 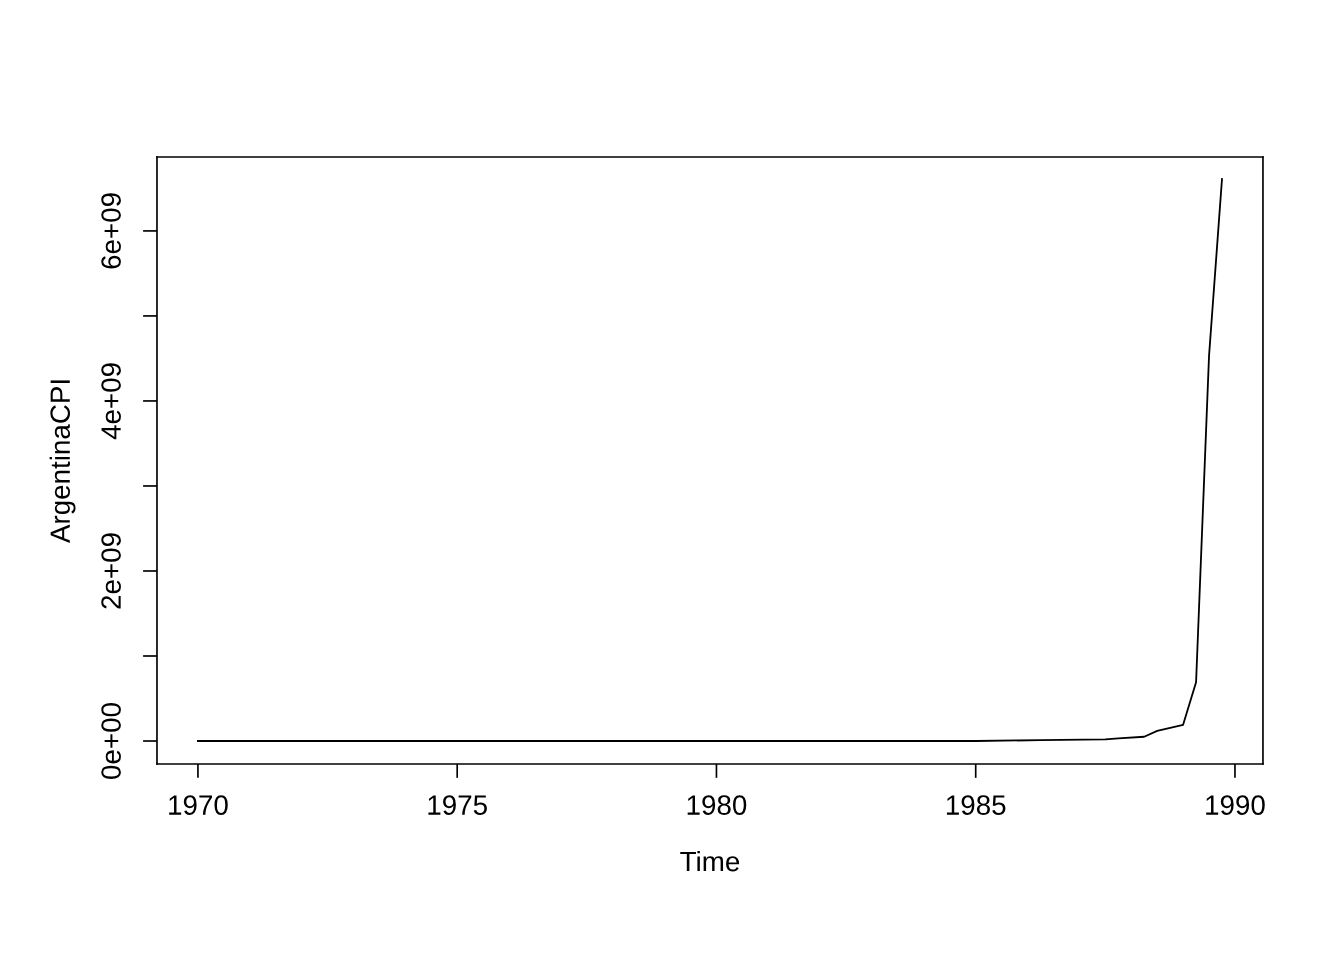 What do you see at coordinates (1235, 805) in the screenshot?
I see `x-tick-label: 1990` at bounding box center [1235, 805].